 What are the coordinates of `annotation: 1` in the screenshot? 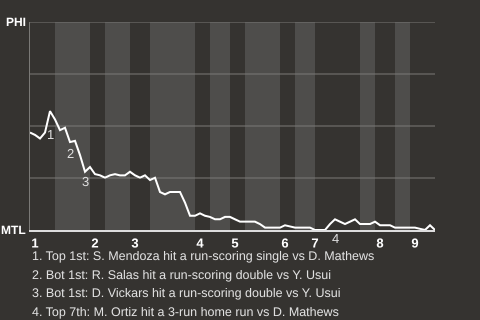 It's located at (50, 134).